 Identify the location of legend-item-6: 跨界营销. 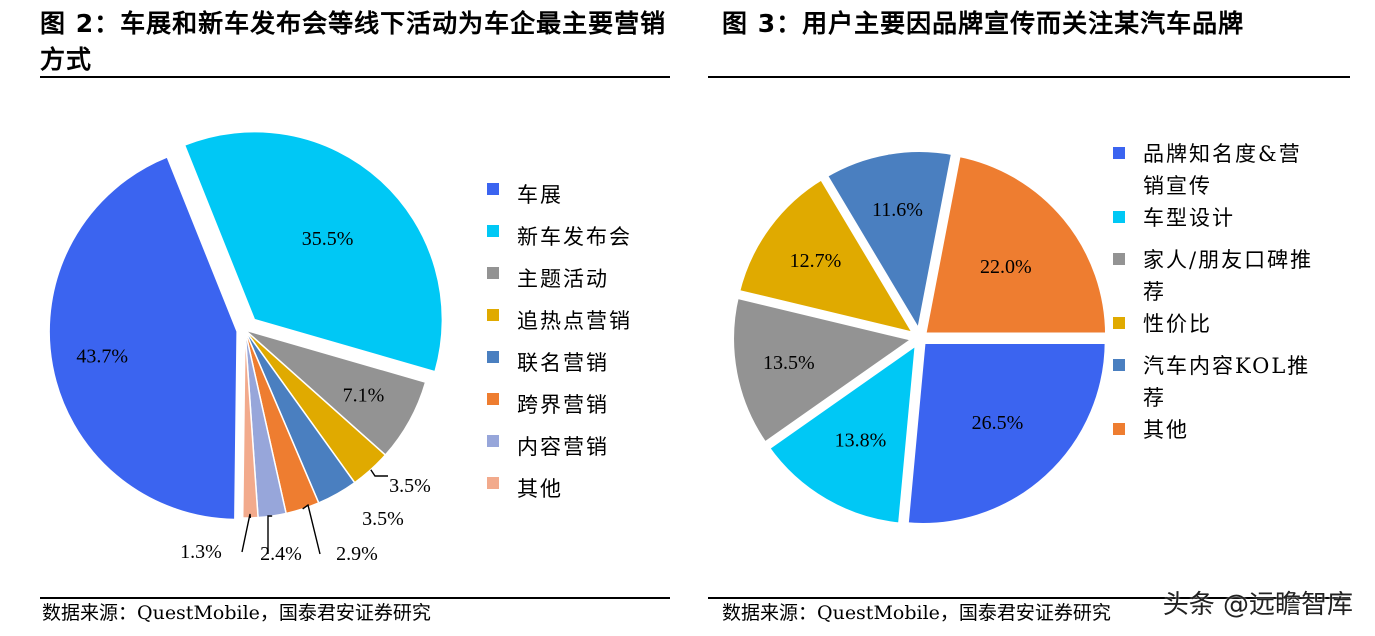
(582, 405).